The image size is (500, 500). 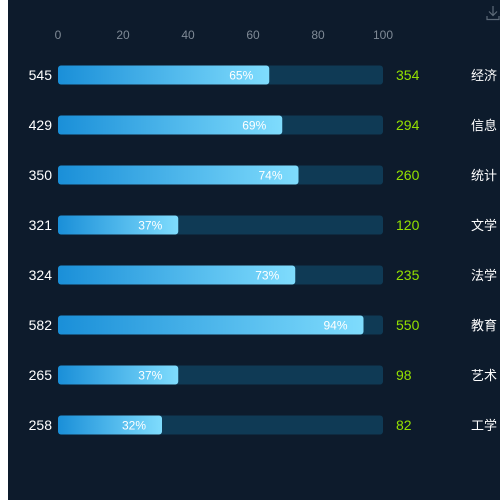 What do you see at coordinates (263, 425) in the screenshot?
I see `bar-row: 258 32% 82 工学` at bounding box center [263, 425].